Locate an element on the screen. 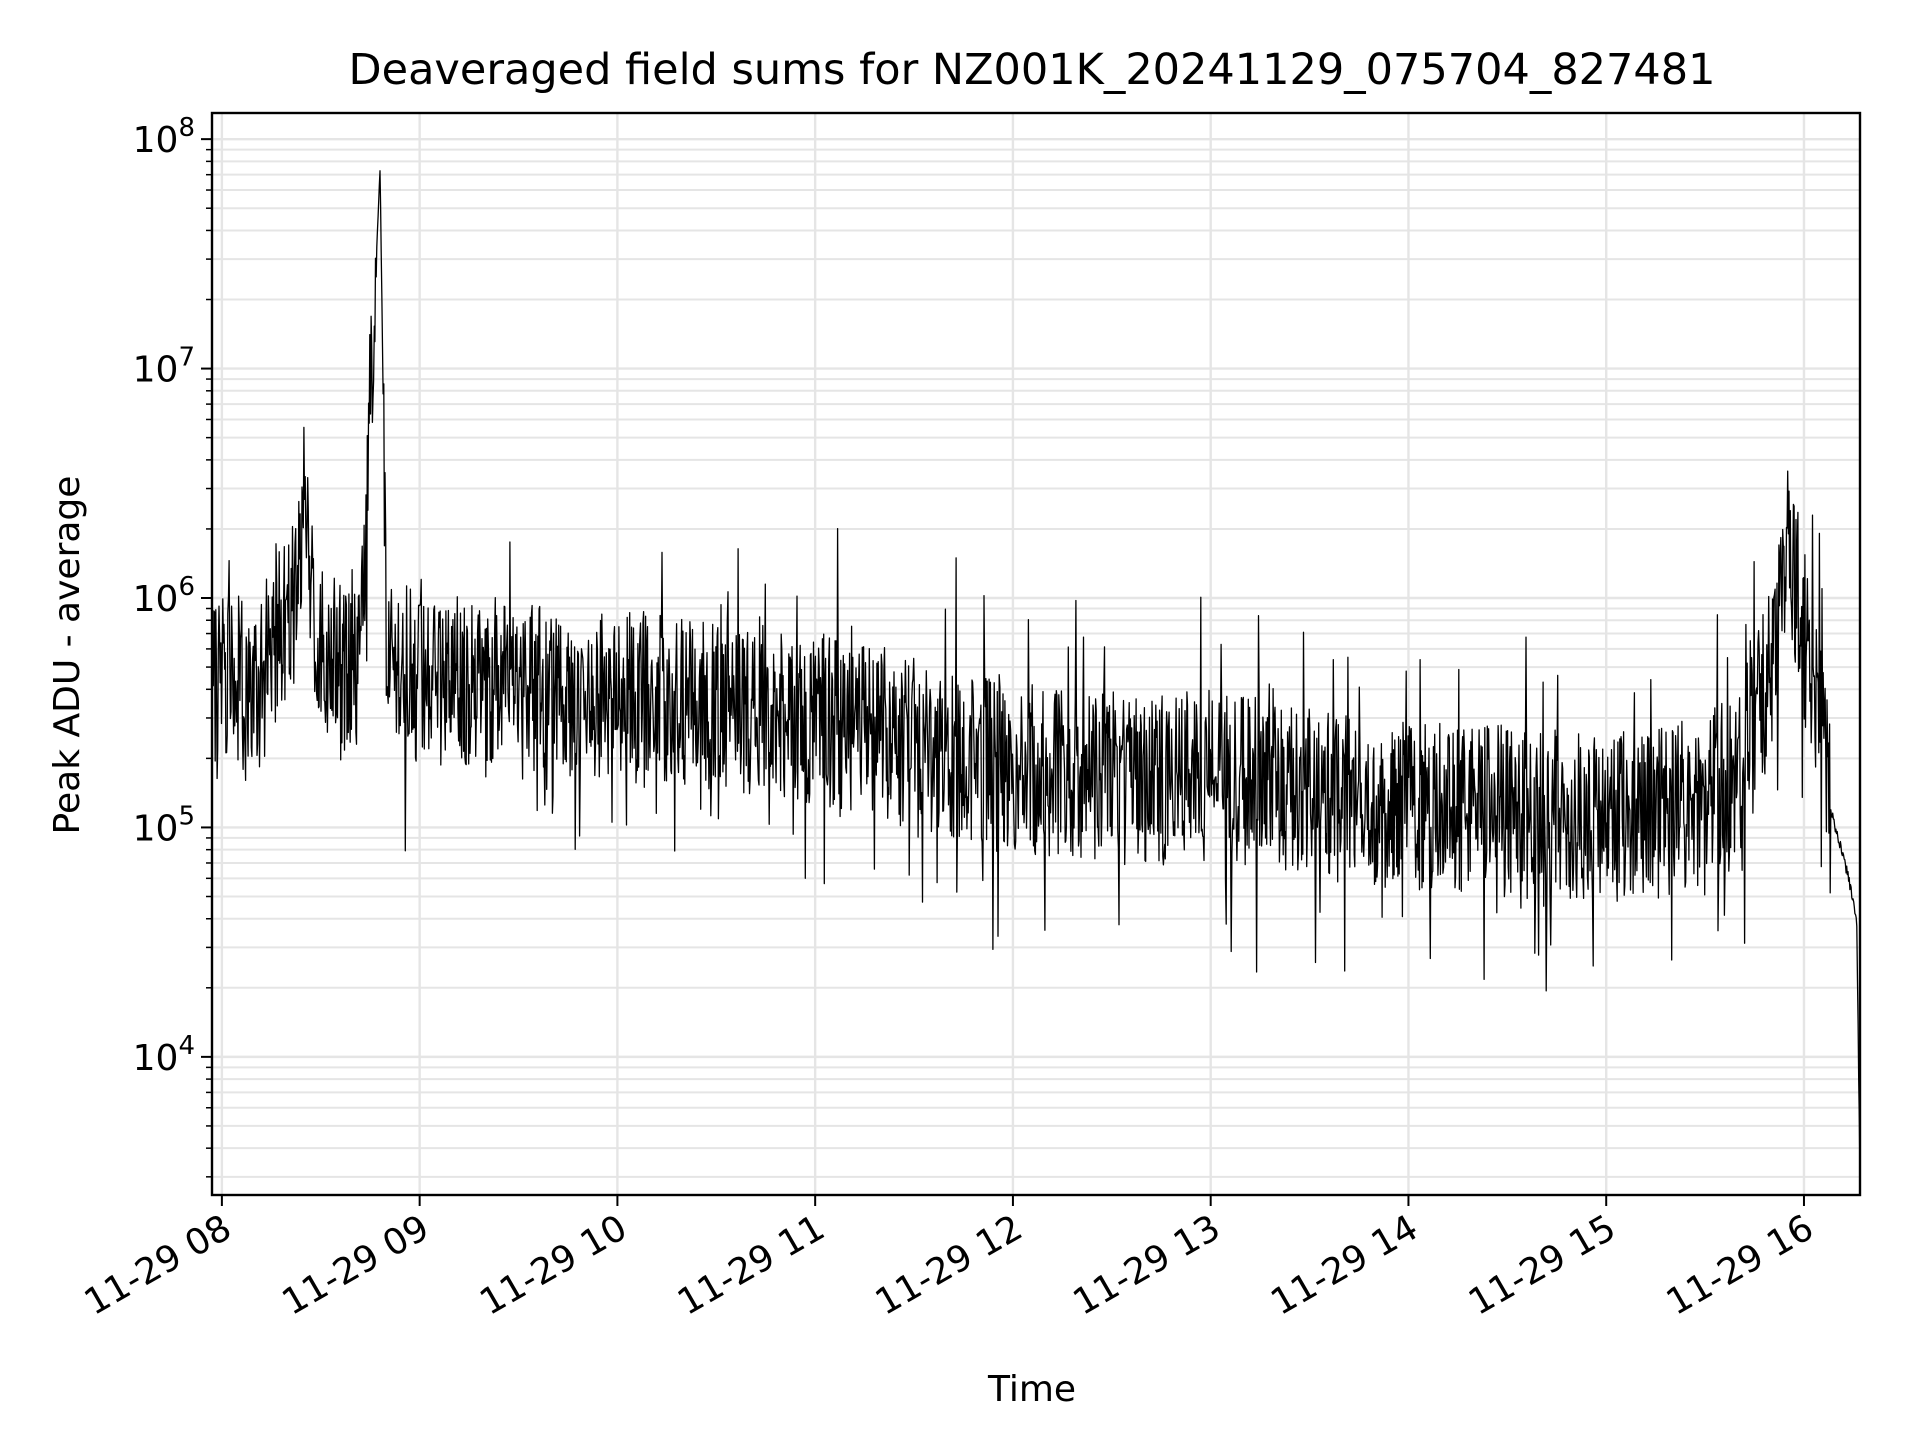 The width and height of the screenshot is (1920, 1440). y-tick-exponent: 6 is located at coordinates (186, 587).